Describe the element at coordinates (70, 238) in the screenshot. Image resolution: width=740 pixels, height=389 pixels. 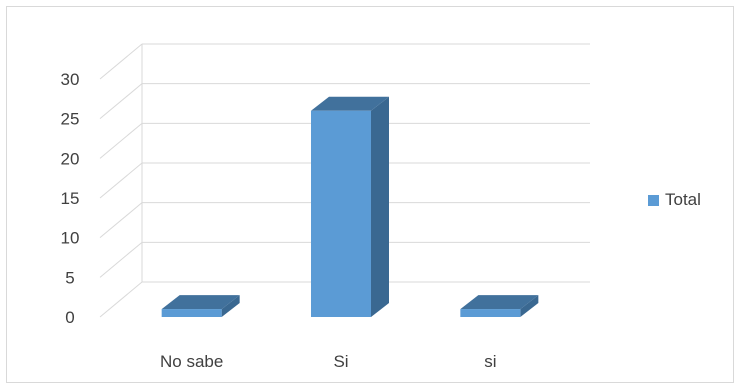
I see `y-tick-label: 10` at that location.